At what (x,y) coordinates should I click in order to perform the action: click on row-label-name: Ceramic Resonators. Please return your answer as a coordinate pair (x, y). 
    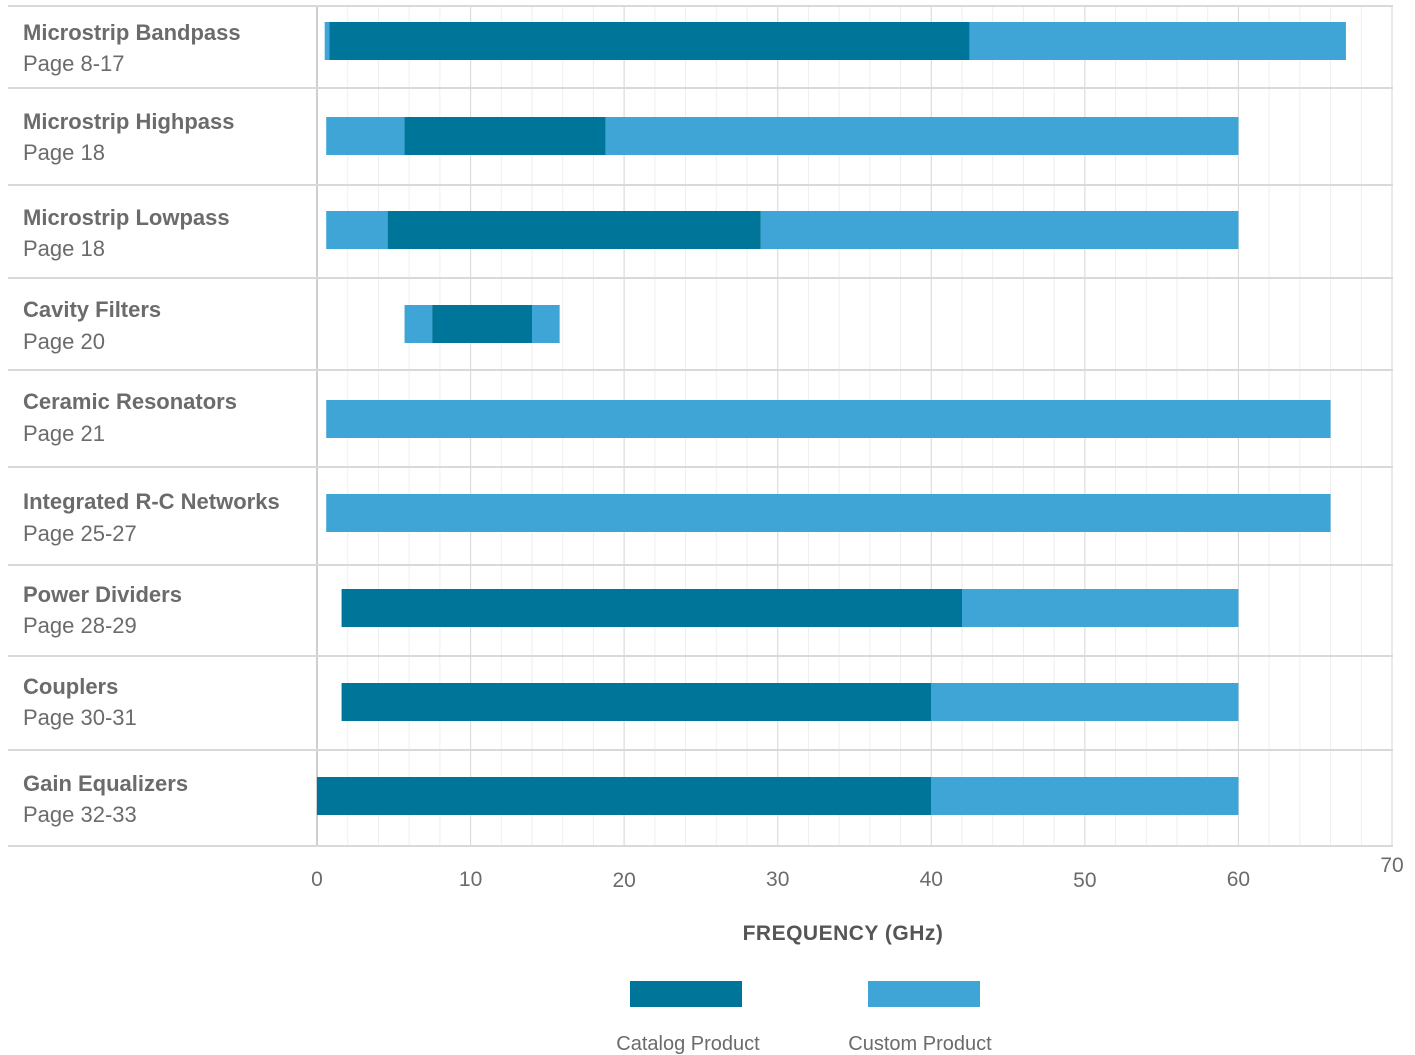
    Looking at the image, I should click on (130, 401).